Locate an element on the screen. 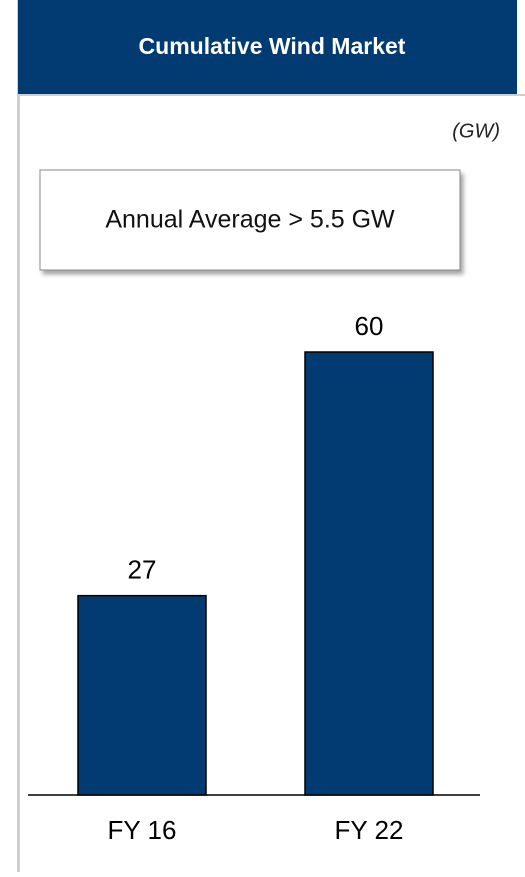 This screenshot has width=525, height=877. x-tick-label: FY 22 is located at coordinates (369, 830).